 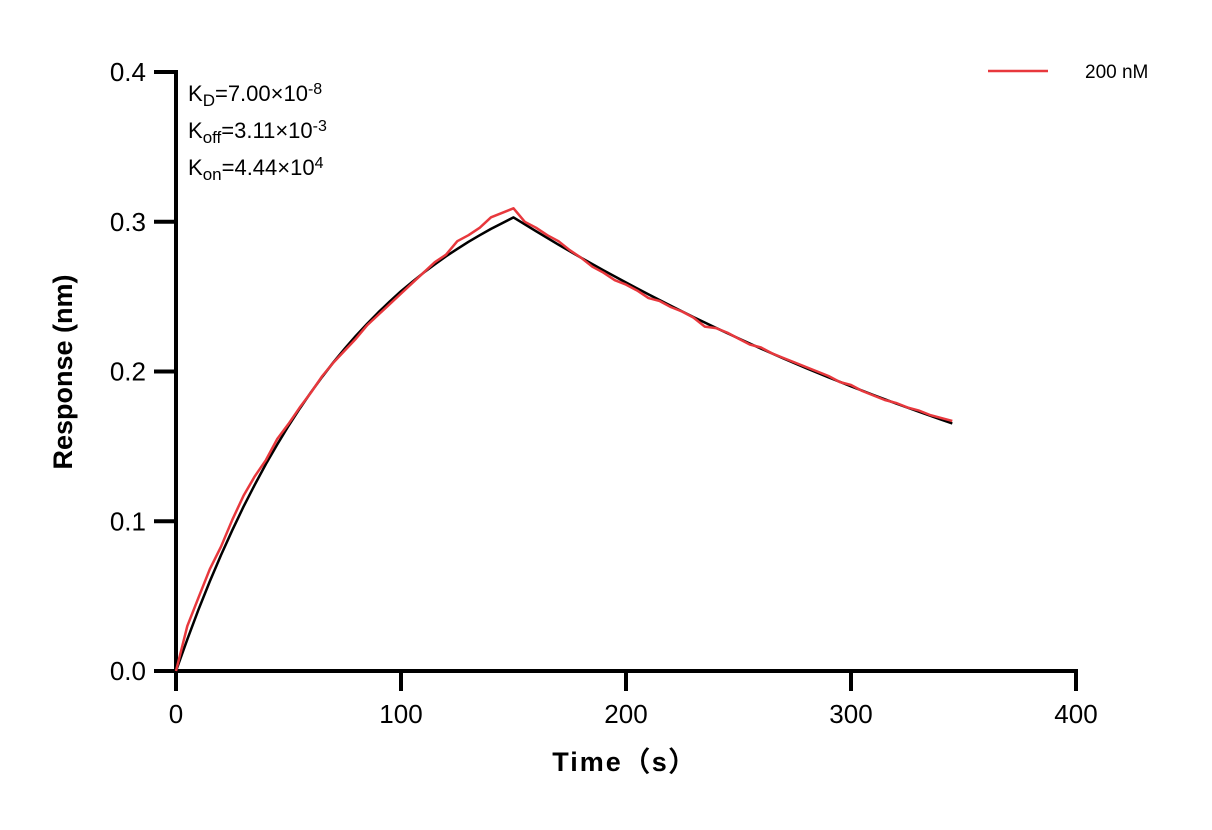 I want to click on annotation-rest: =7.00×10, so click(x=261, y=93).